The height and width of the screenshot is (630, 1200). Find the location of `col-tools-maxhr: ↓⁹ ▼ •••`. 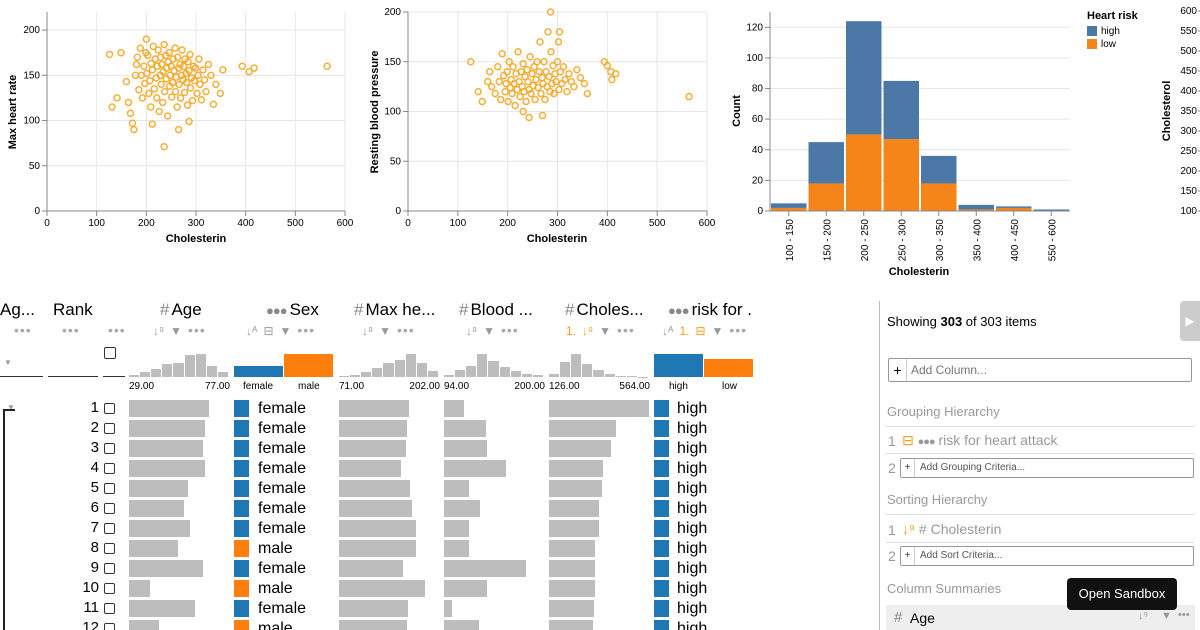

col-tools-maxhr: ↓⁹ ▼ ••• is located at coordinates (391, 330).